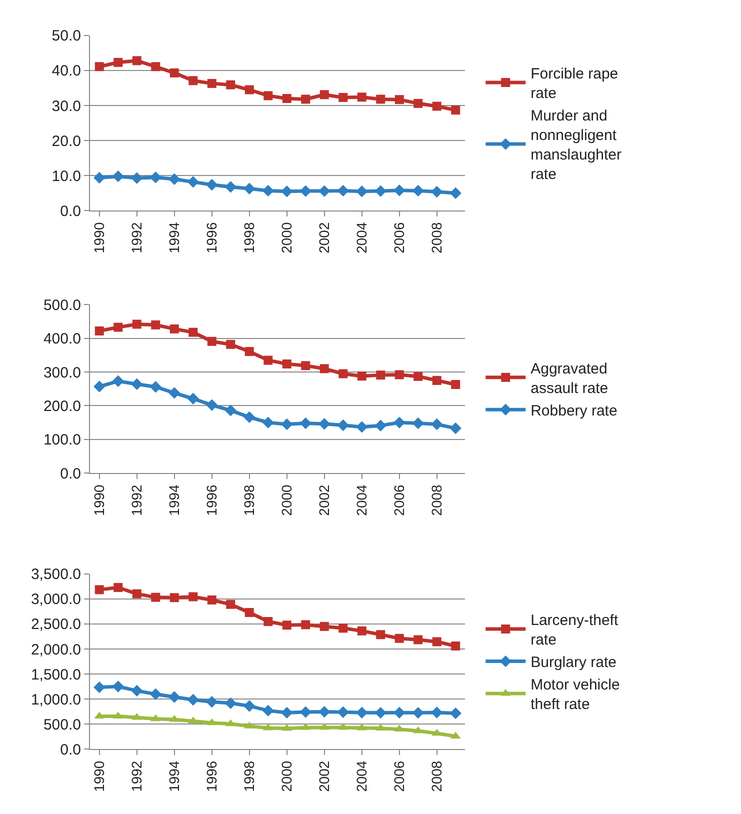 This screenshot has width=741, height=814. Describe the element at coordinates (55, 599) in the screenshot. I see `y-tick-label: 3,000.0` at that location.